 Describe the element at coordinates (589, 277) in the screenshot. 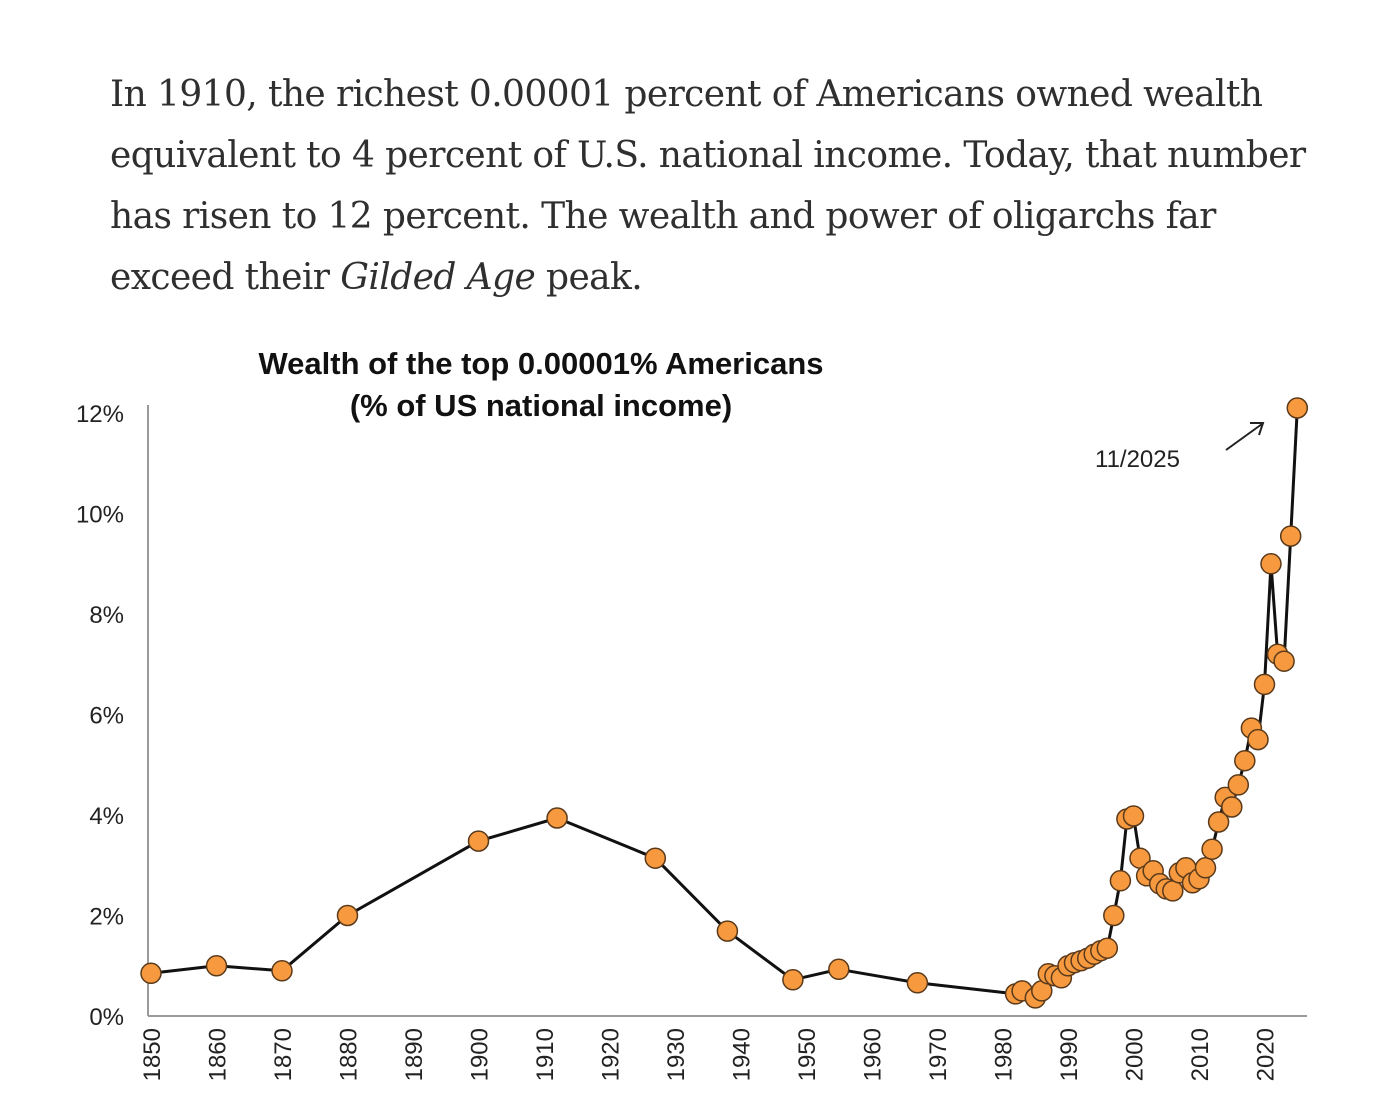

I see `article-text-part-2: peak.` at that location.